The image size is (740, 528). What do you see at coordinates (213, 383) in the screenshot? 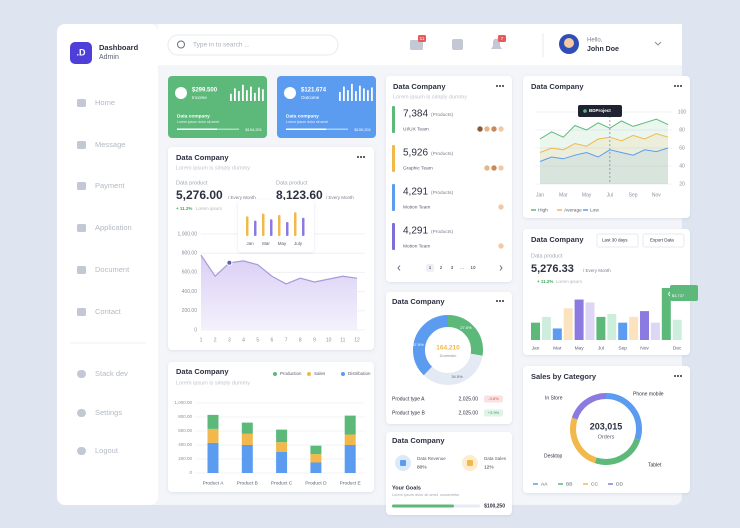
I see `card-subtitle: Lorem ipsum is simply dummy` at bounding box center [213, 383].